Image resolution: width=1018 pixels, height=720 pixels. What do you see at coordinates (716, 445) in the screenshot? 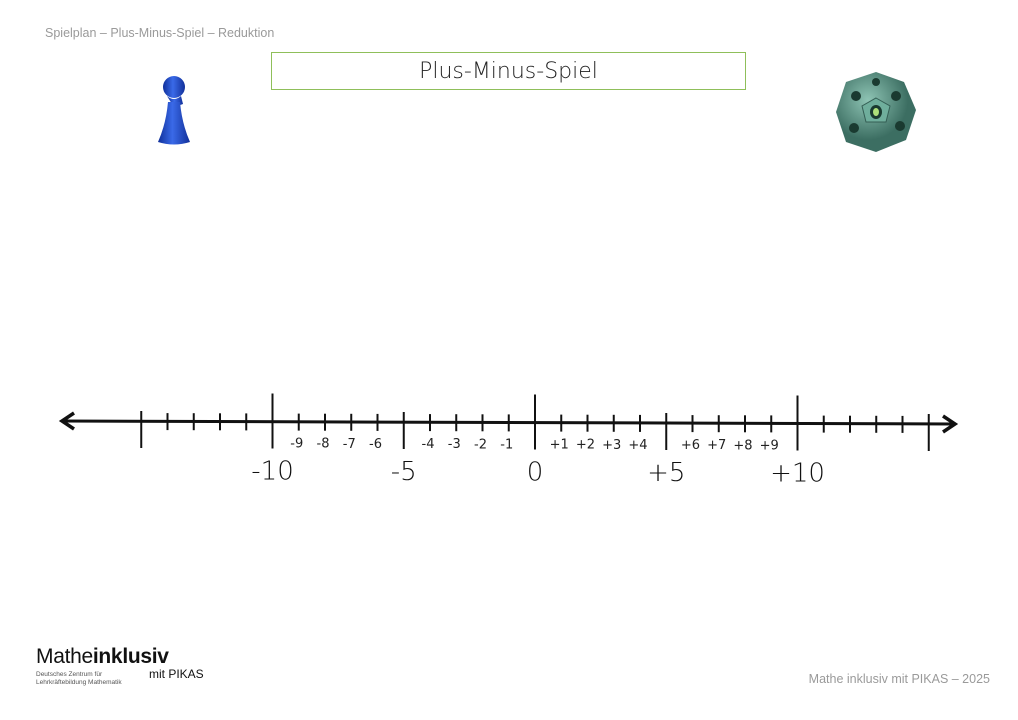
I see `tick-label: +7` at bounding box center [716, 445].